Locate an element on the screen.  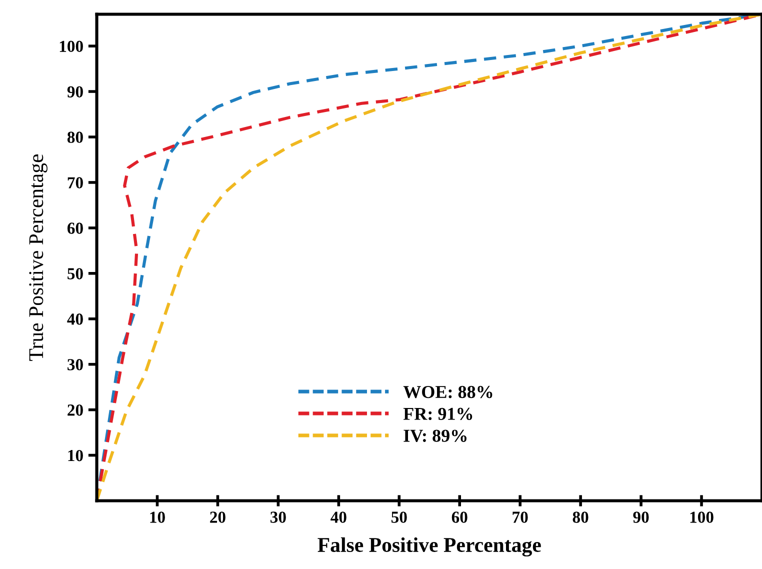
legend-label: WOE: 88% is located at coordinates (447, 392).